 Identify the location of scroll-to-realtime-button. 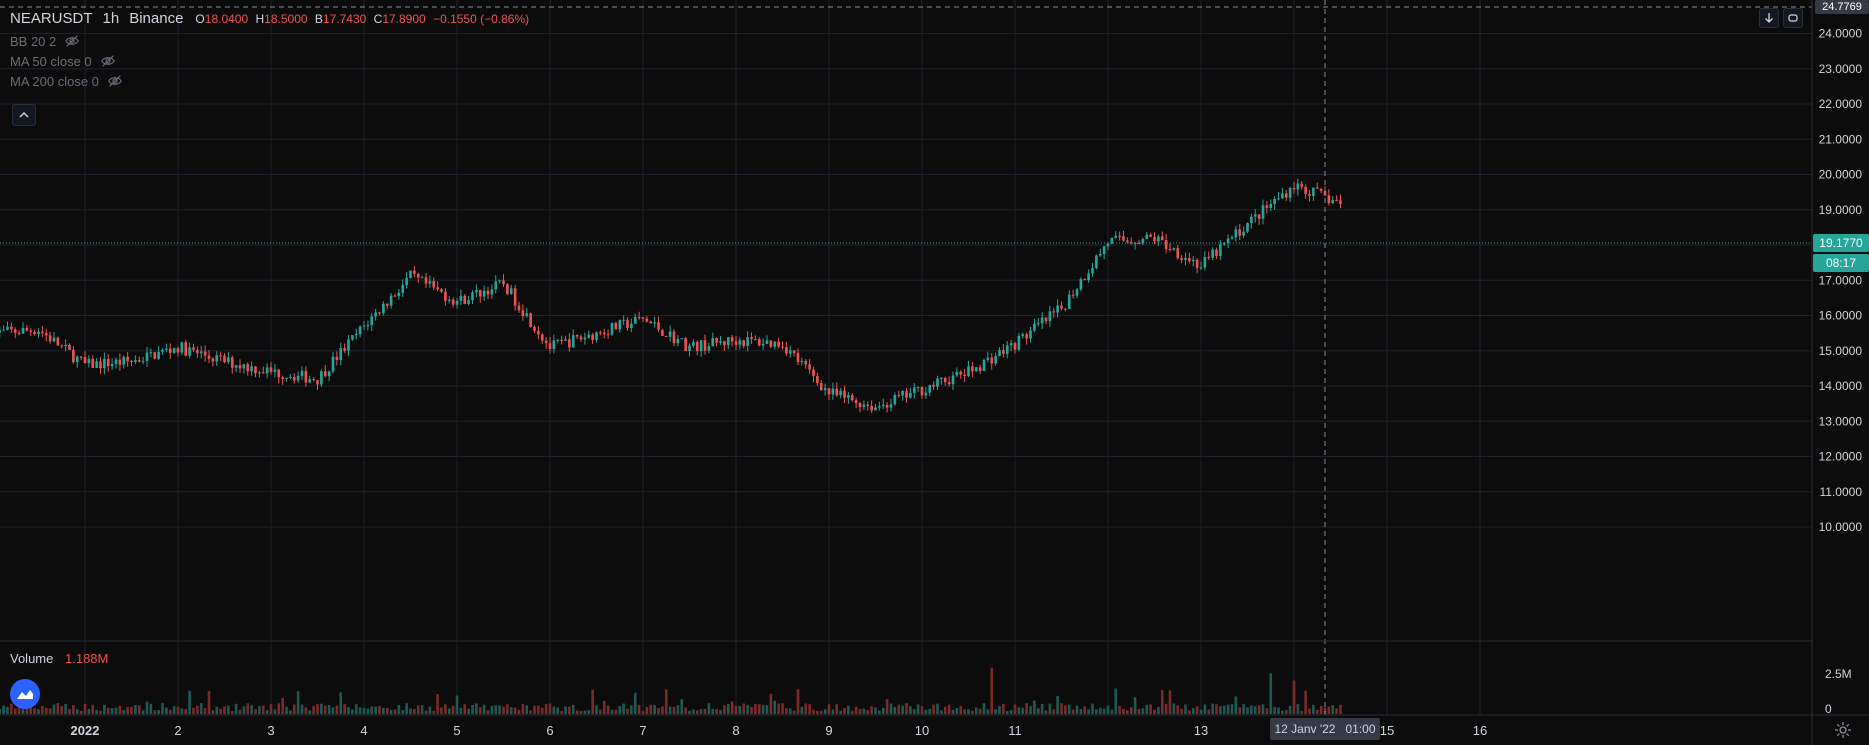
(1769, 18).